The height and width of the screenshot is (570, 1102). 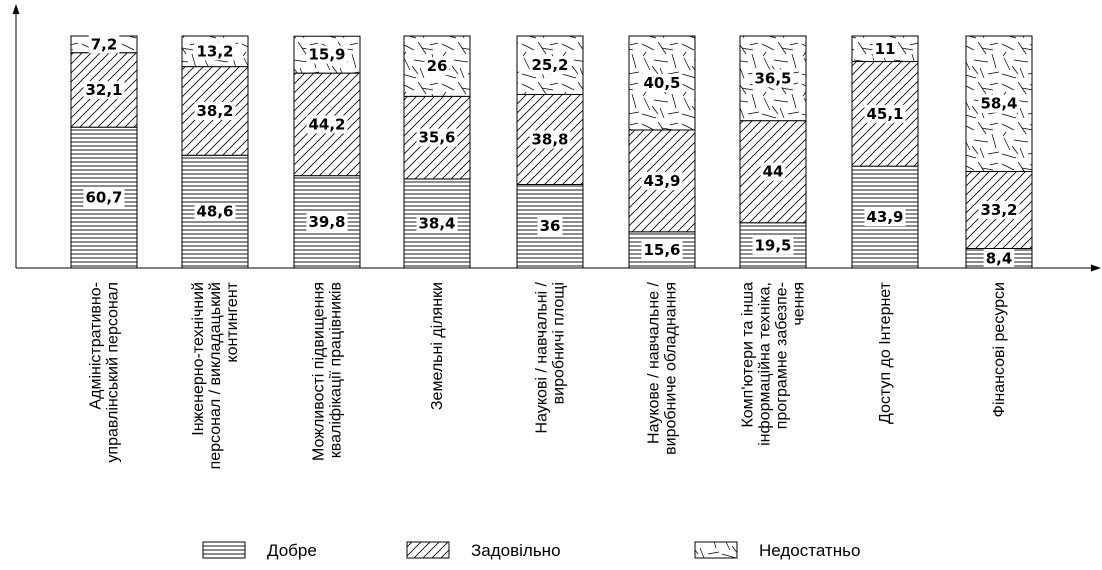 I want to click on legend-label-1: Добре, so click(x=292, y=550).